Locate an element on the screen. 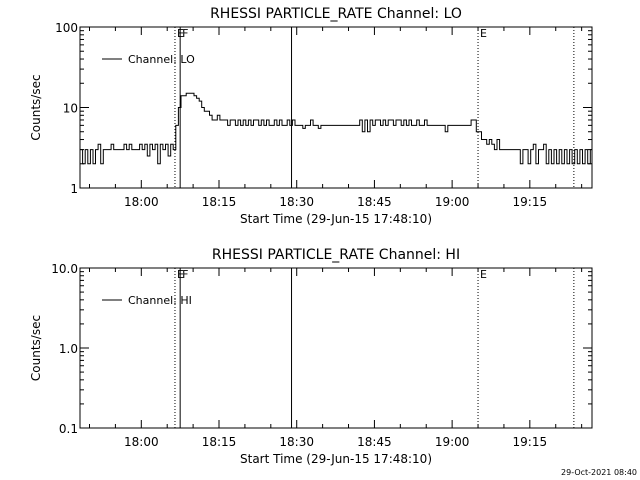 The width and height of the screenshot is (640, 480). chart-title: RHESSI PARTICLE_RATE Channel: HI is located at coordinates (336, 255).